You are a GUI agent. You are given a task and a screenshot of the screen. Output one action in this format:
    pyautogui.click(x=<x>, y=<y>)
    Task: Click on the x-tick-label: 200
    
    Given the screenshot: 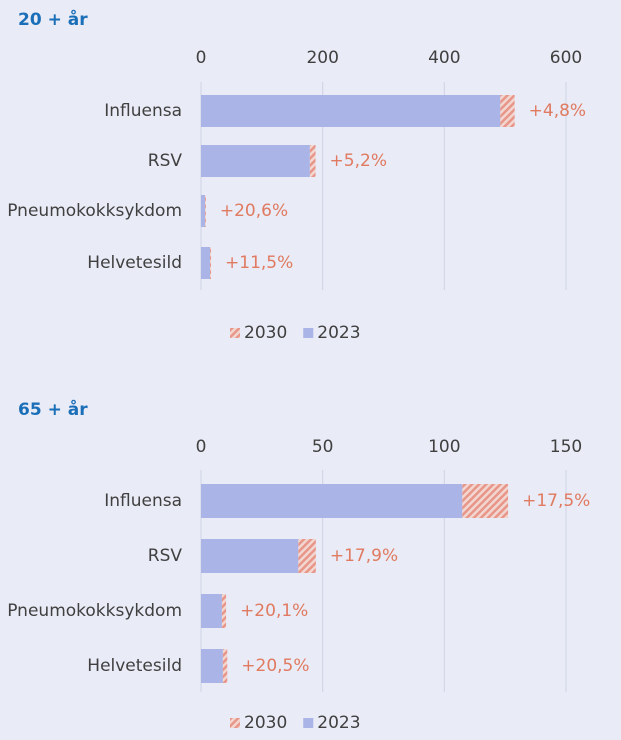 What is the action you would take?
    pyautogui.click(x=322, y=58)
    